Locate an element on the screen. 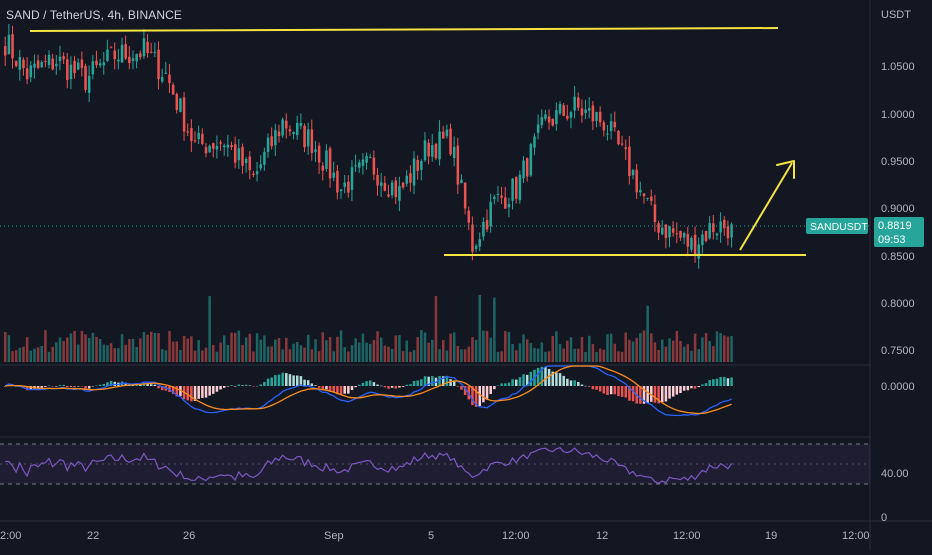 This screenshot has height=555, width=932. rsi-axis-label: 40.00 is located at coordinates (895, 474).